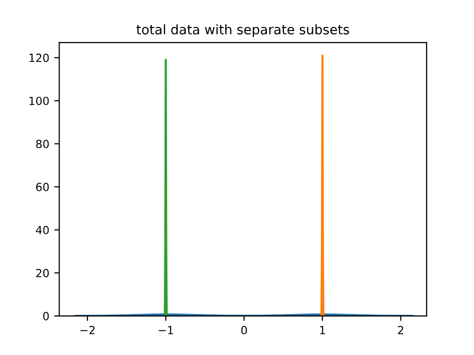 This screenshot has width=474, height=355. I want to click on y-tick-label: 120, so click(39, 58).